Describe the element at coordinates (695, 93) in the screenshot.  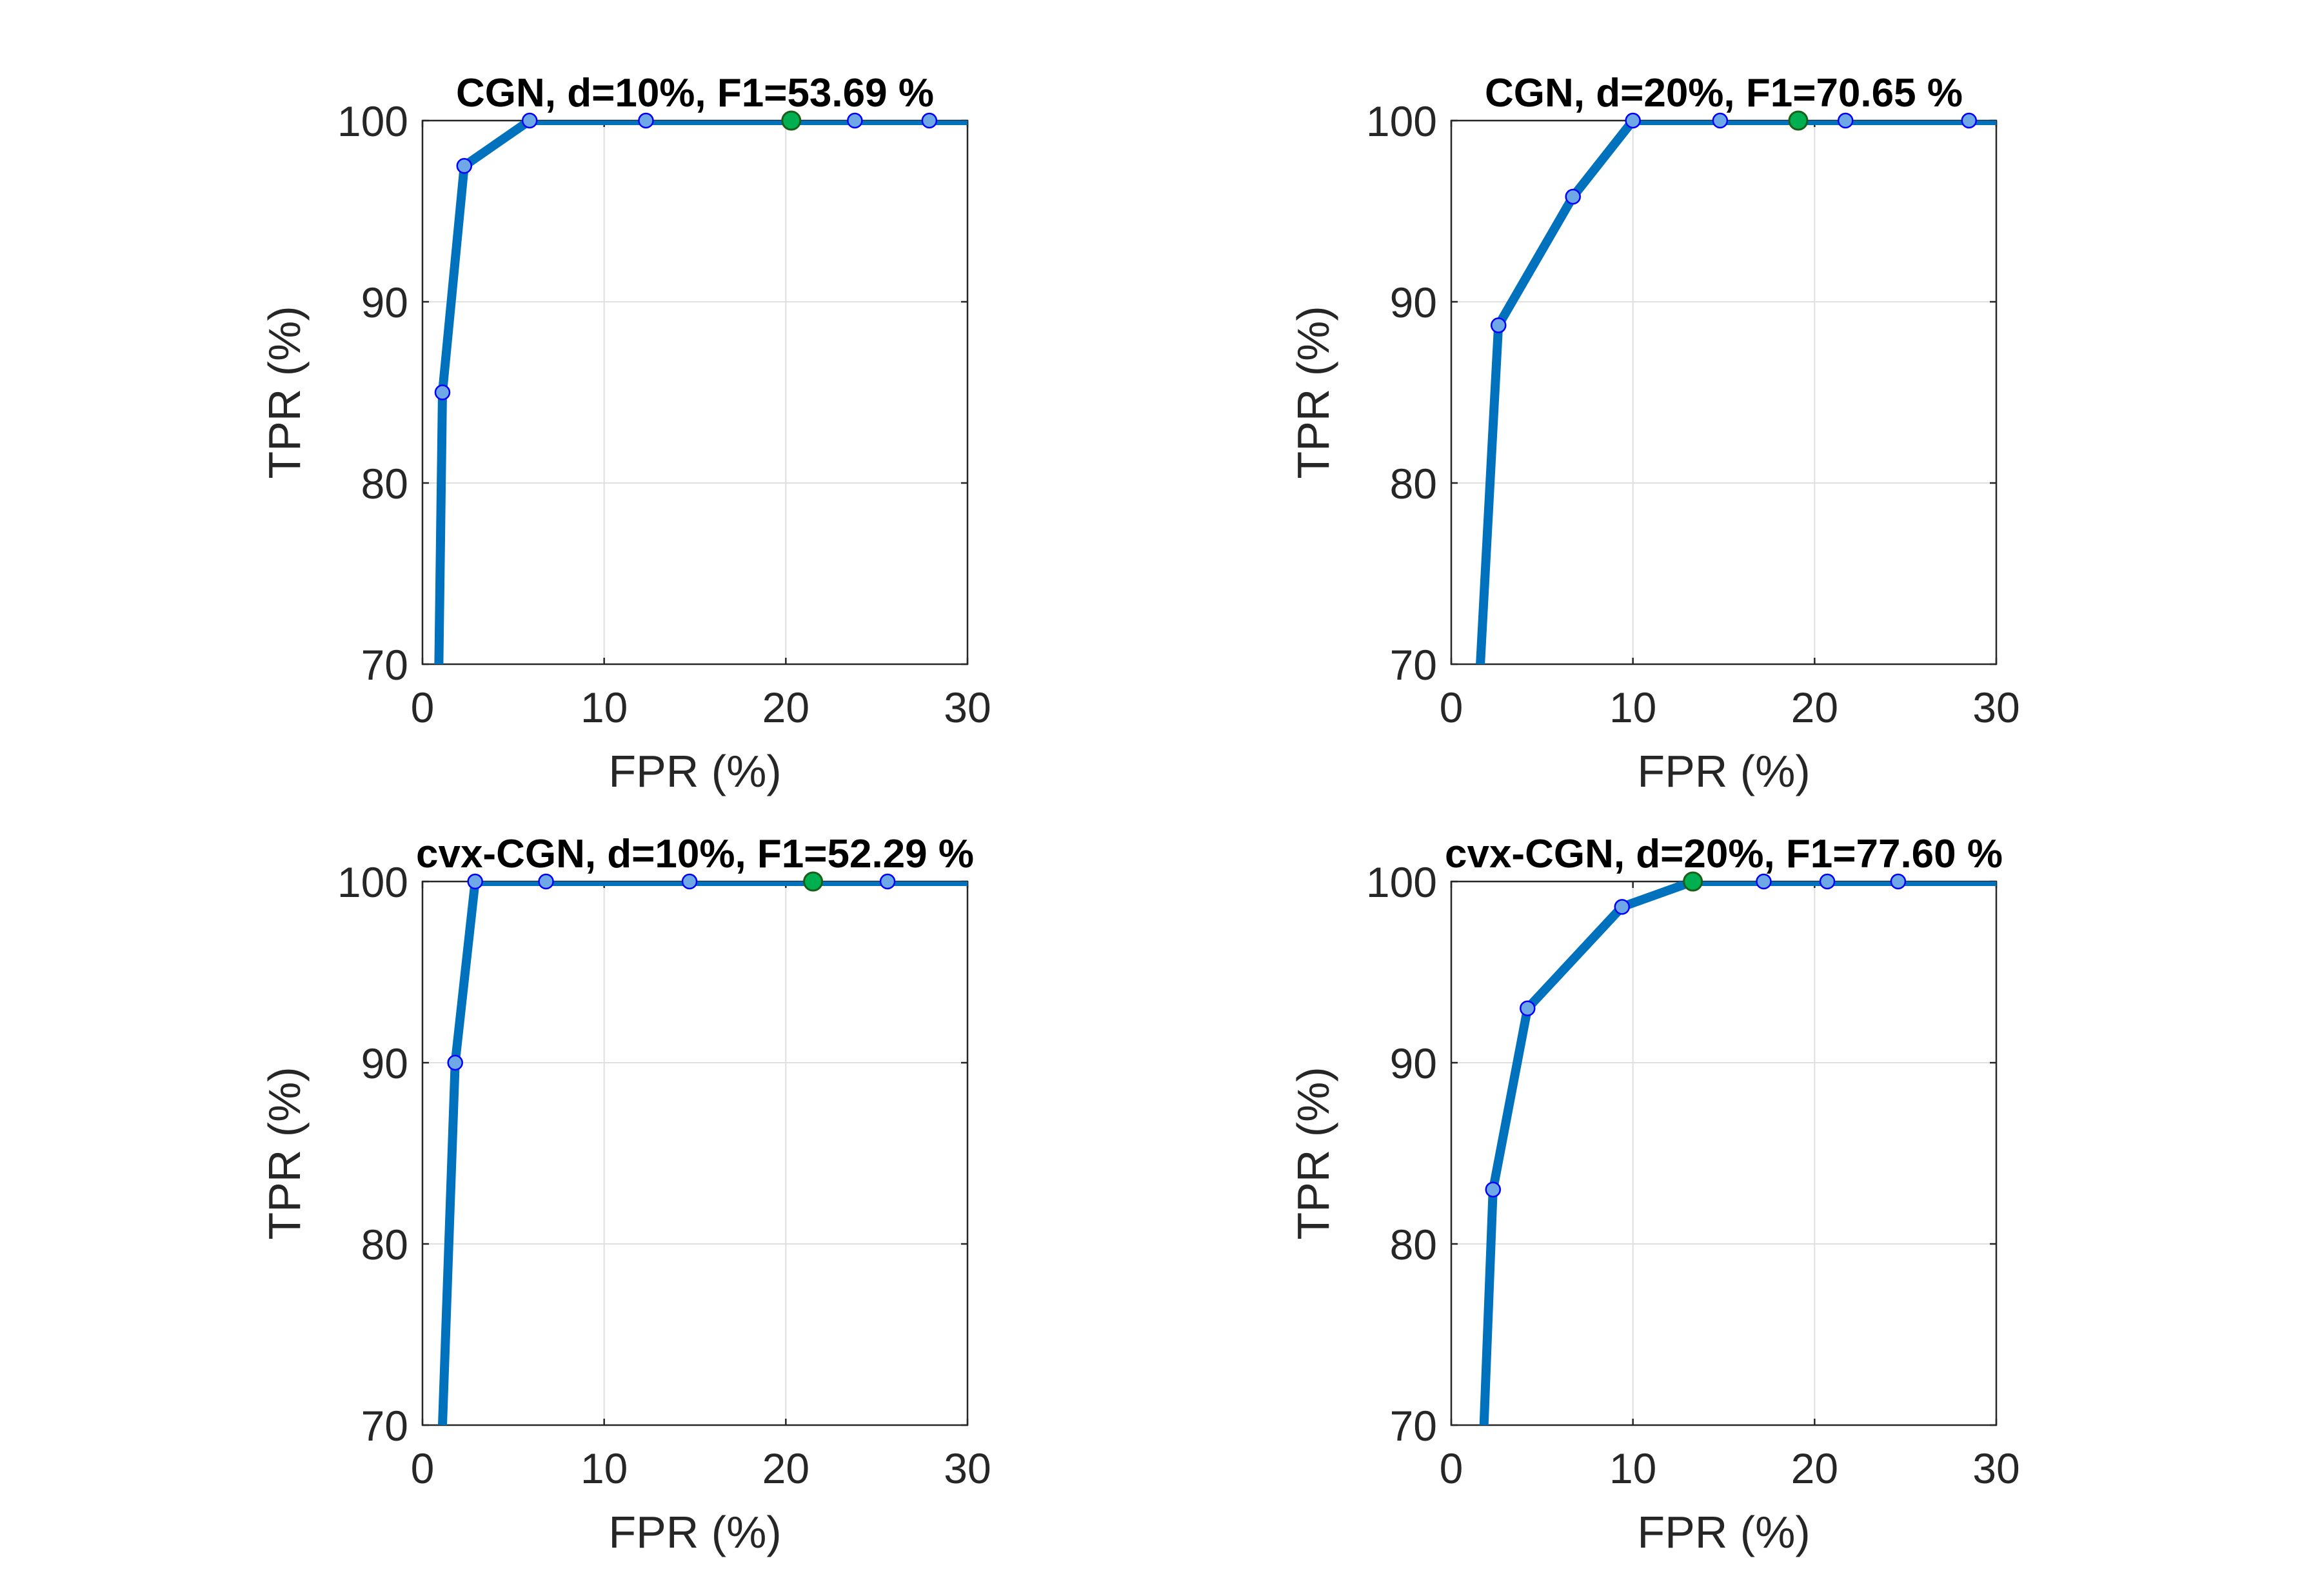
I see `chart-title: CGN, d=10%, F1=53.69 %` at that location.